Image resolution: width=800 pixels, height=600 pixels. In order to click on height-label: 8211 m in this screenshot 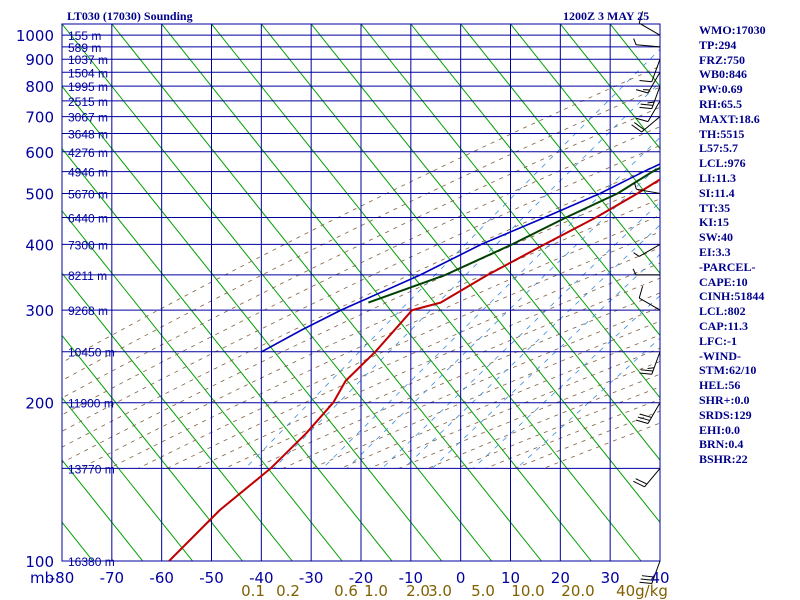, I will do `click(87, 276)`.